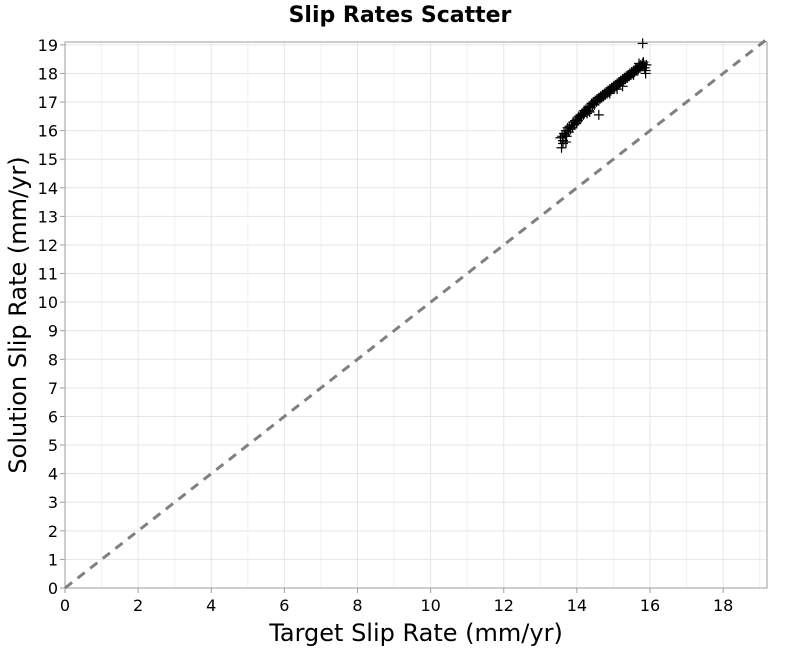  Describe the element at coordinates (18, 314) in the screenshot. I see `y-axis-title: Solution Slip Rate (mm/yr)` at that location.